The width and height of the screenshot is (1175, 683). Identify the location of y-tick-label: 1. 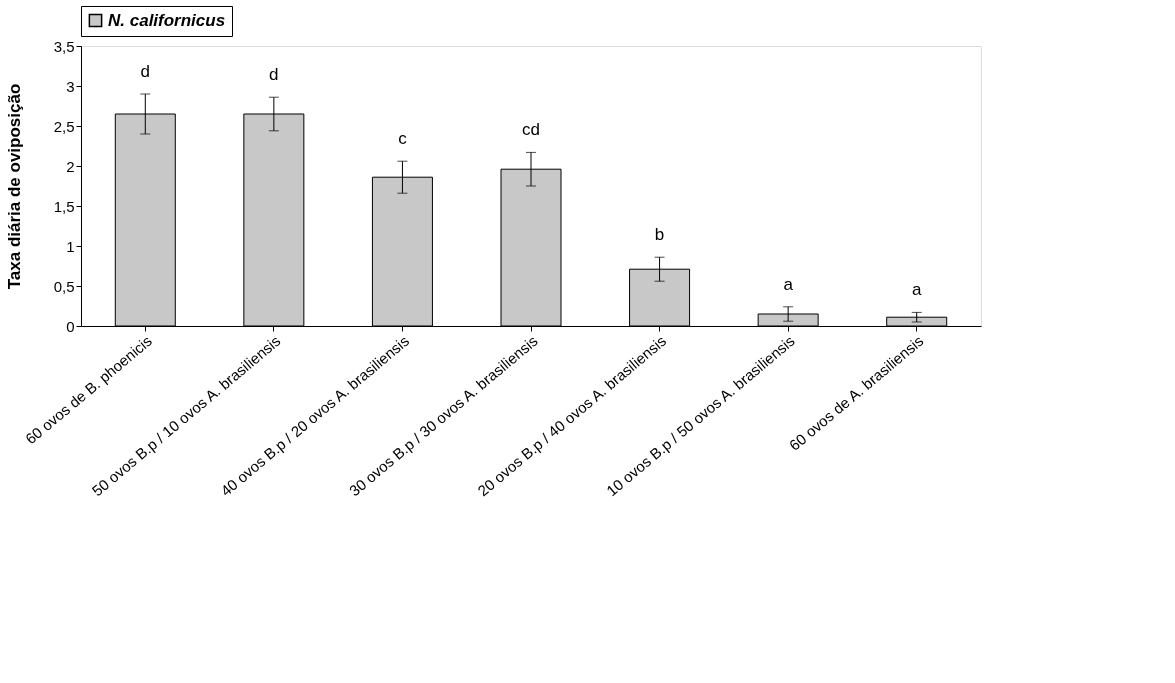
(70, 246).